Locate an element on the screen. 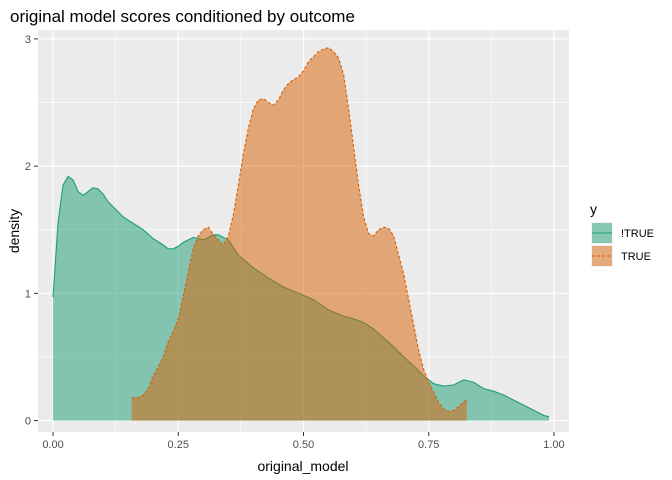 This screenshot has height=480, width=672. x-axis-title: original_model is located at coordinates (302, 466).